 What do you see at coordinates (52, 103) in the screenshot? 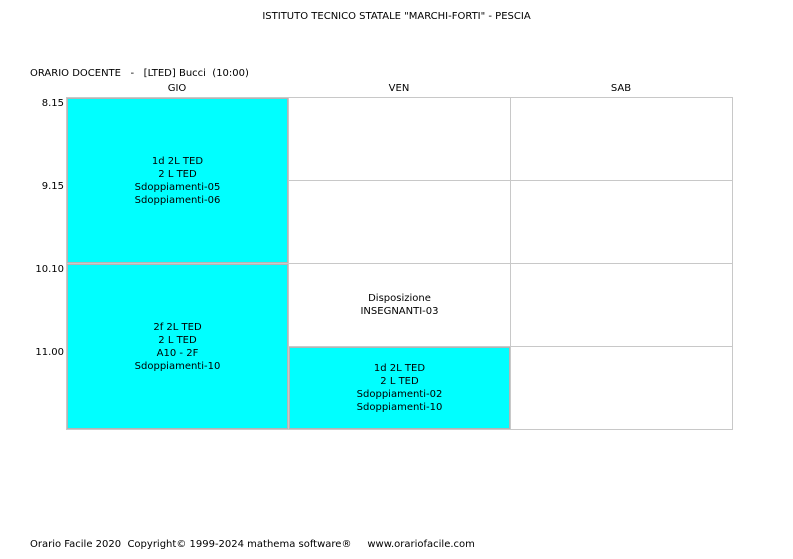
I see `time-label-1: 8.15` at bounding box center [52, 103].